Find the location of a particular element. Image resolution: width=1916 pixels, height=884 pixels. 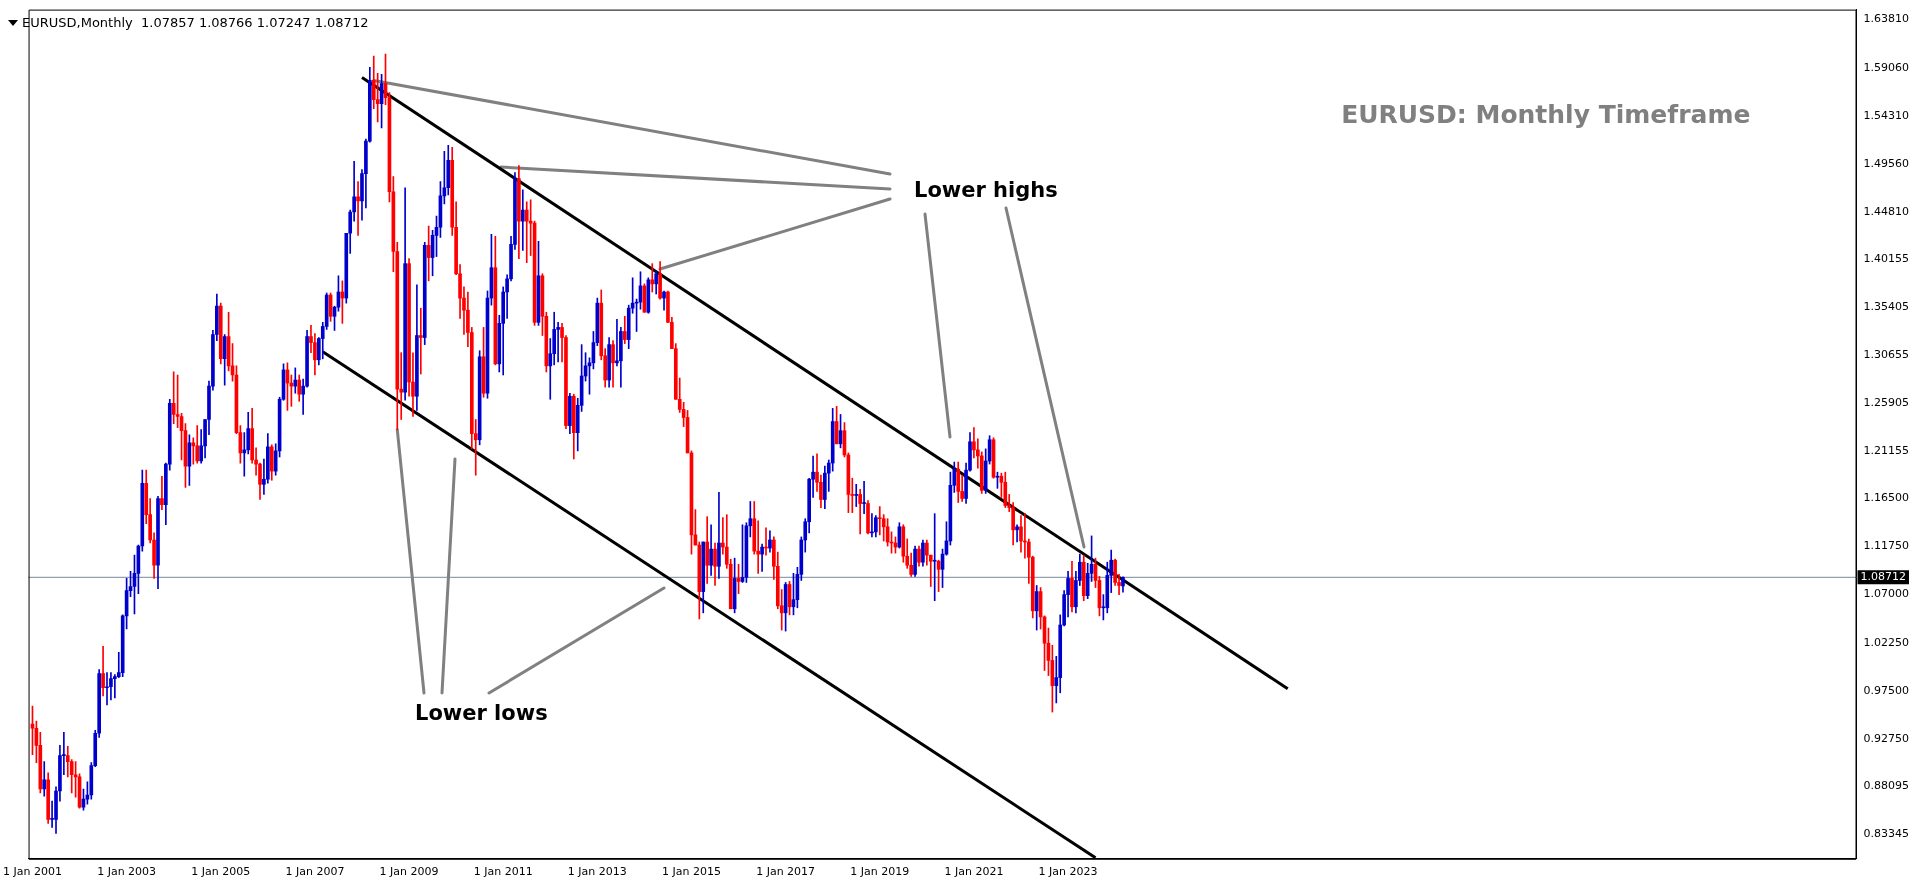

x-tick-label: 1 Jan 2009 is located at coordinates (409, 872).